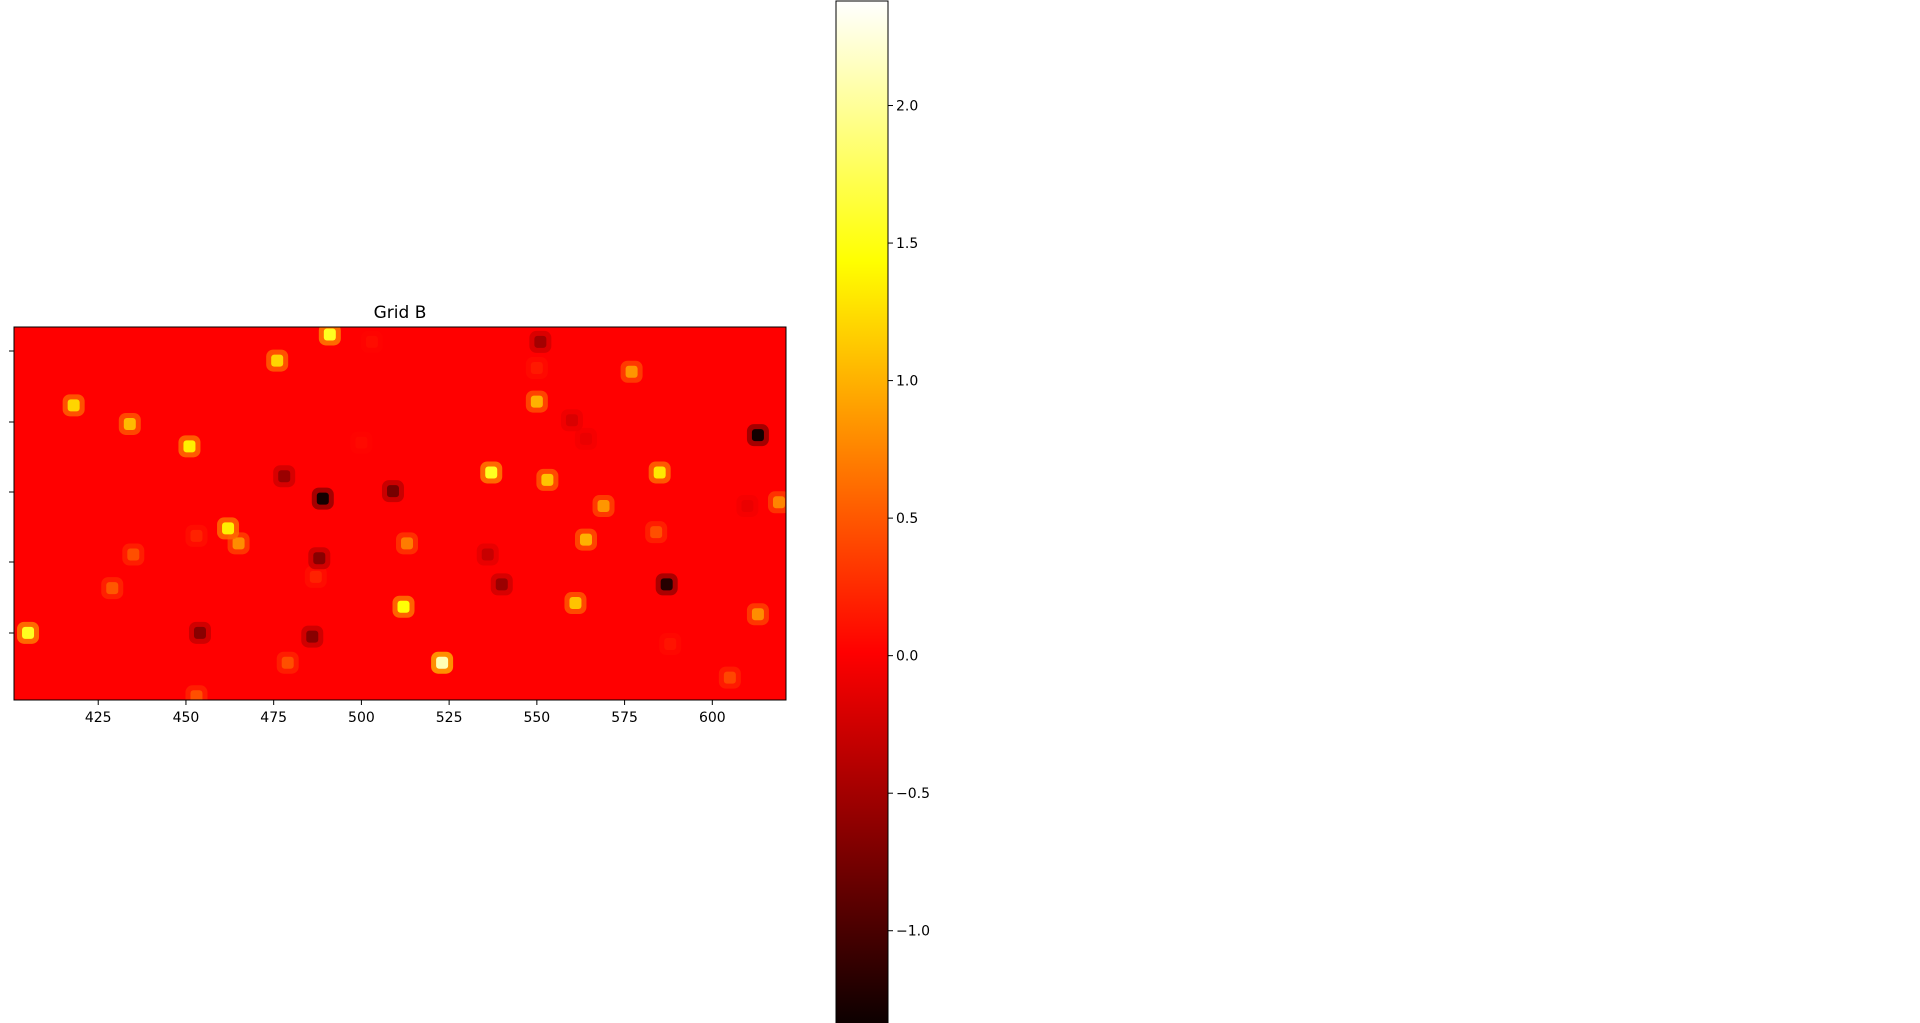  Describe the element at coordinates (11, 492) in the screenshot. I see `left-y-ticks` at that location.